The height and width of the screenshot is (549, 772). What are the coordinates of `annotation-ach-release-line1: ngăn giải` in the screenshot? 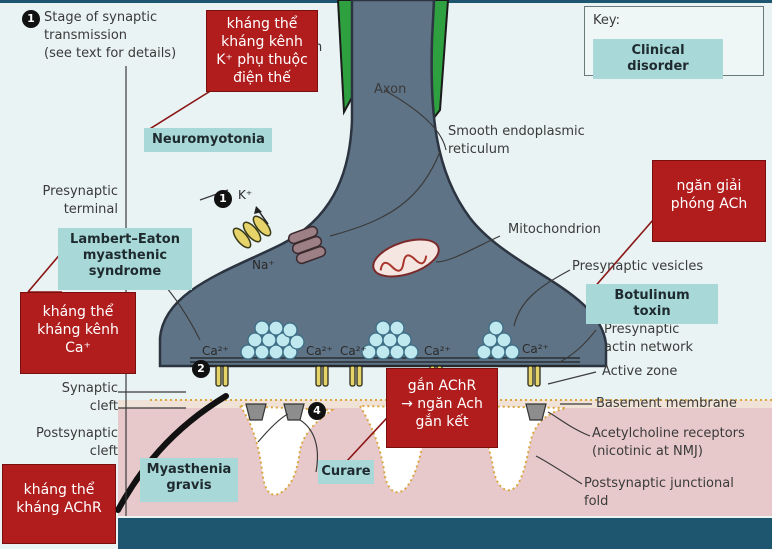 It's located at (709, 186).